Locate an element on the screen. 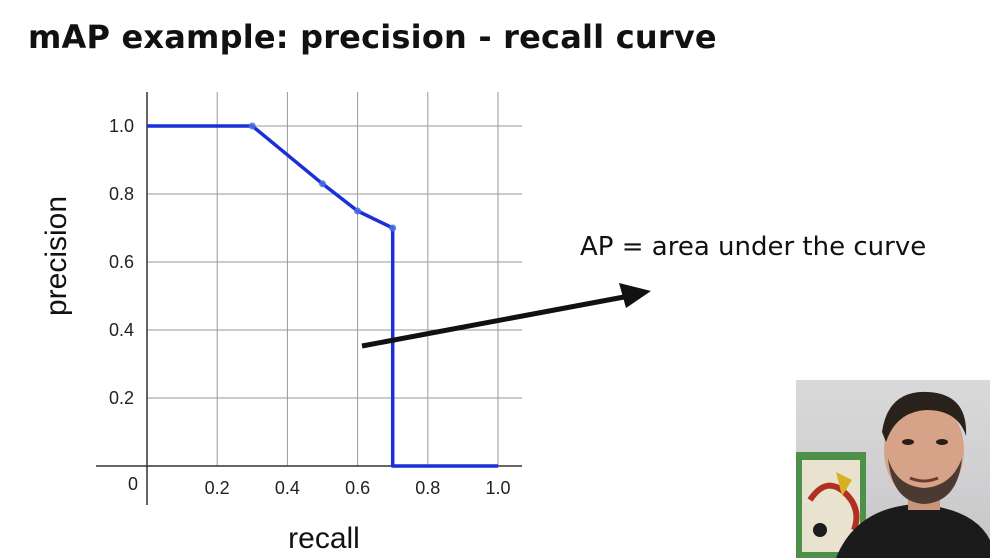 This screenshot has height=558, width=990. mouth is located at coordinates (924, 479).